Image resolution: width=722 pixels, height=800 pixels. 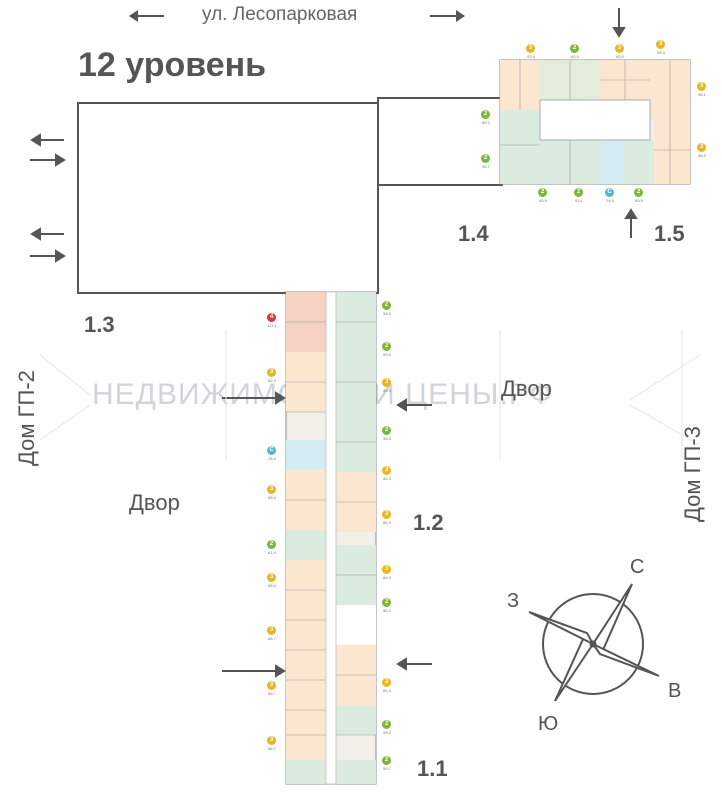 I want to click on section-1-5-label: 1.5, so click(x=669, y=233).